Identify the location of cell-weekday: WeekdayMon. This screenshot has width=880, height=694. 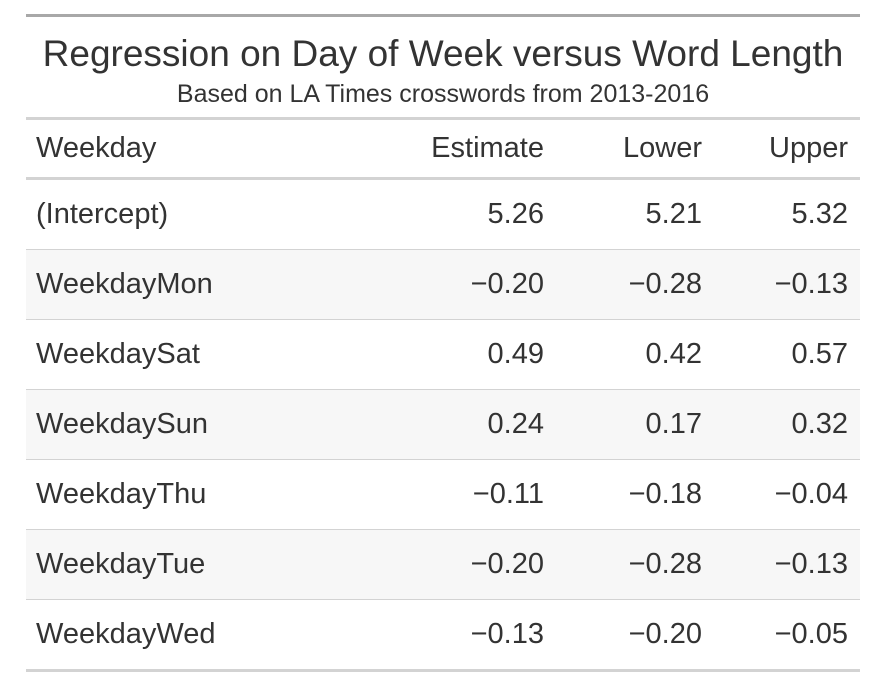
(199, 284).